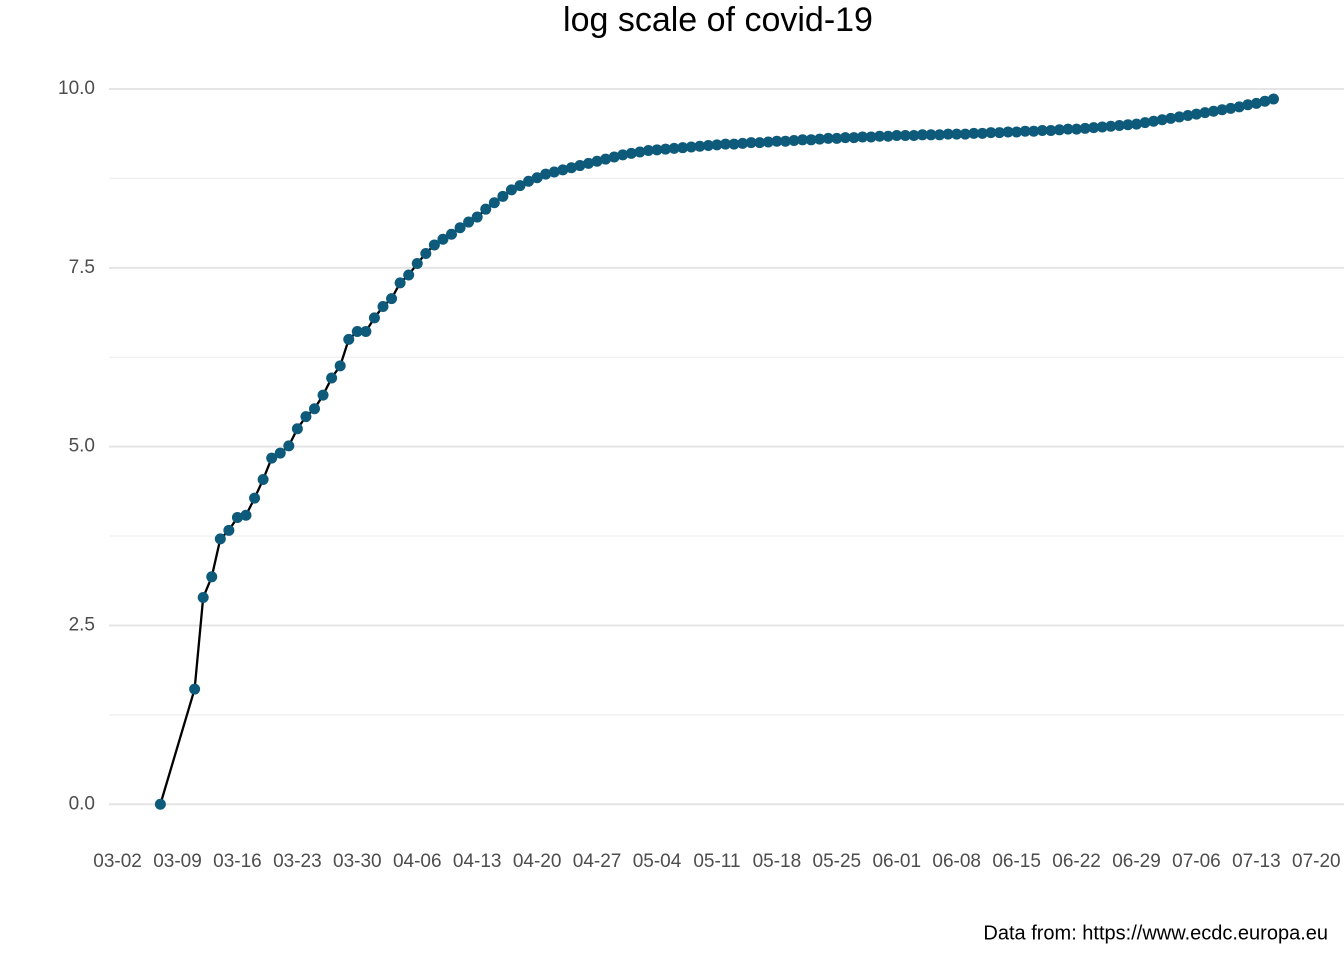 The height and width of the screenshot is (960, 1344). What do you see at coordinates (1076, 861) in the screenshot?
I see `x-tick-label: 06-22` at bounding box center [1076, 861].